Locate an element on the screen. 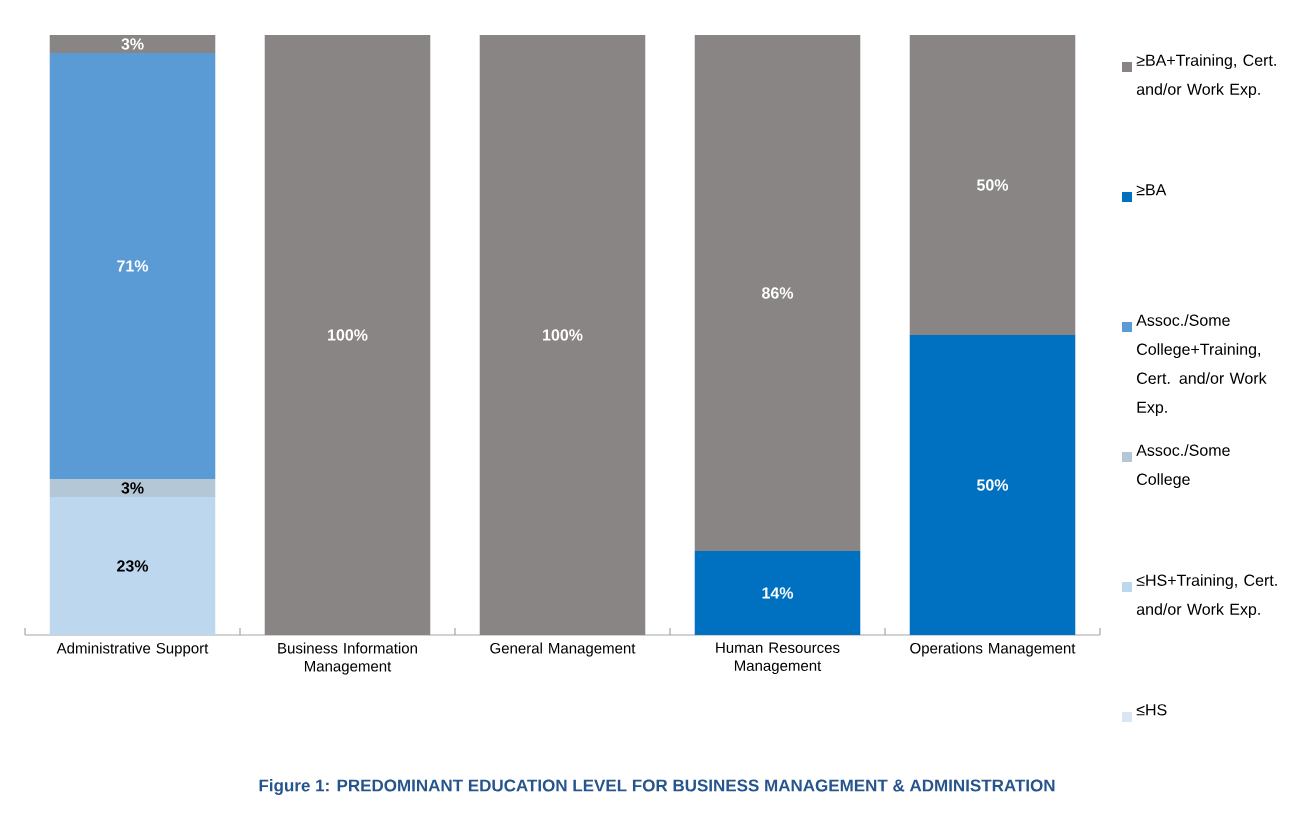 The image size is (1297, 820). x-tick-label: Business Information Management is located at coordinates (347, 658).